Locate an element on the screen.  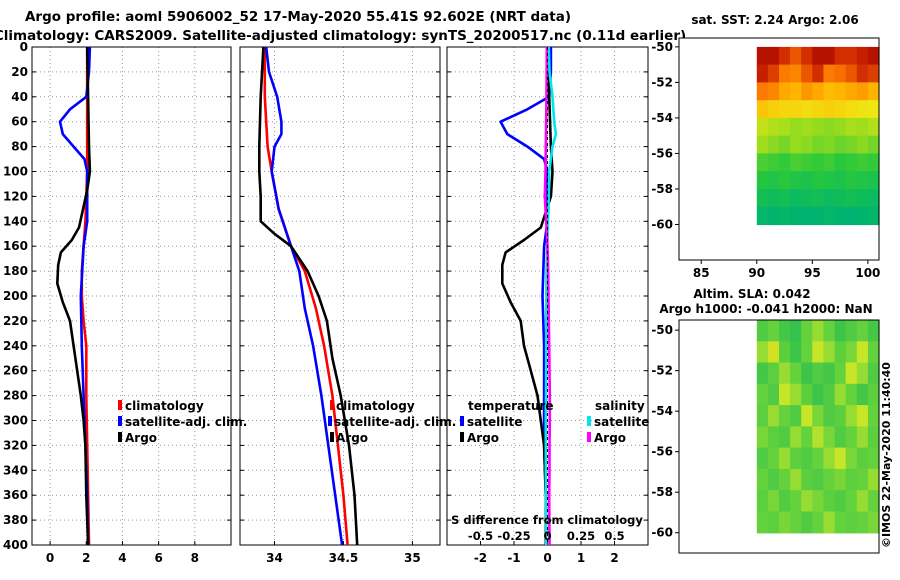
x-tick-label: 4 is located at coordinates (122, 558).